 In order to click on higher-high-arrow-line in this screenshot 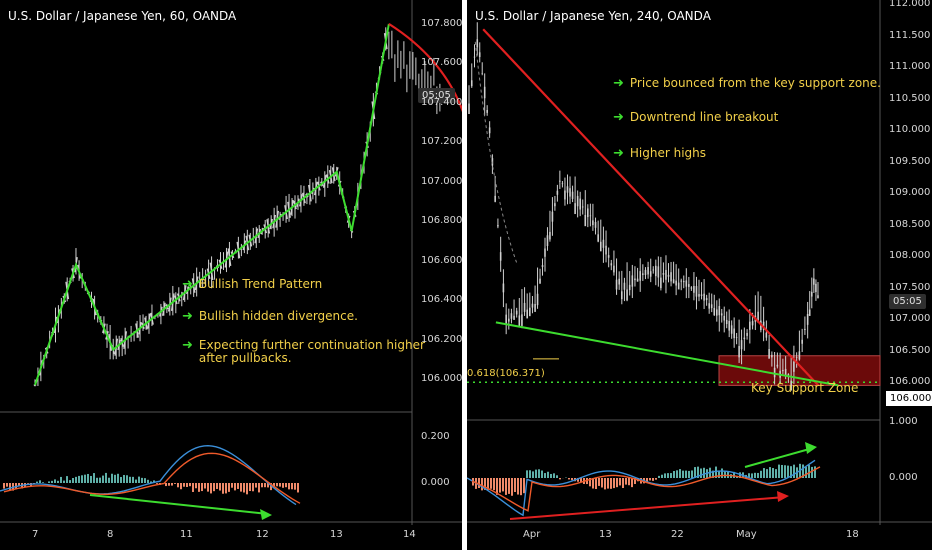, I will do `click(779, 457)`.